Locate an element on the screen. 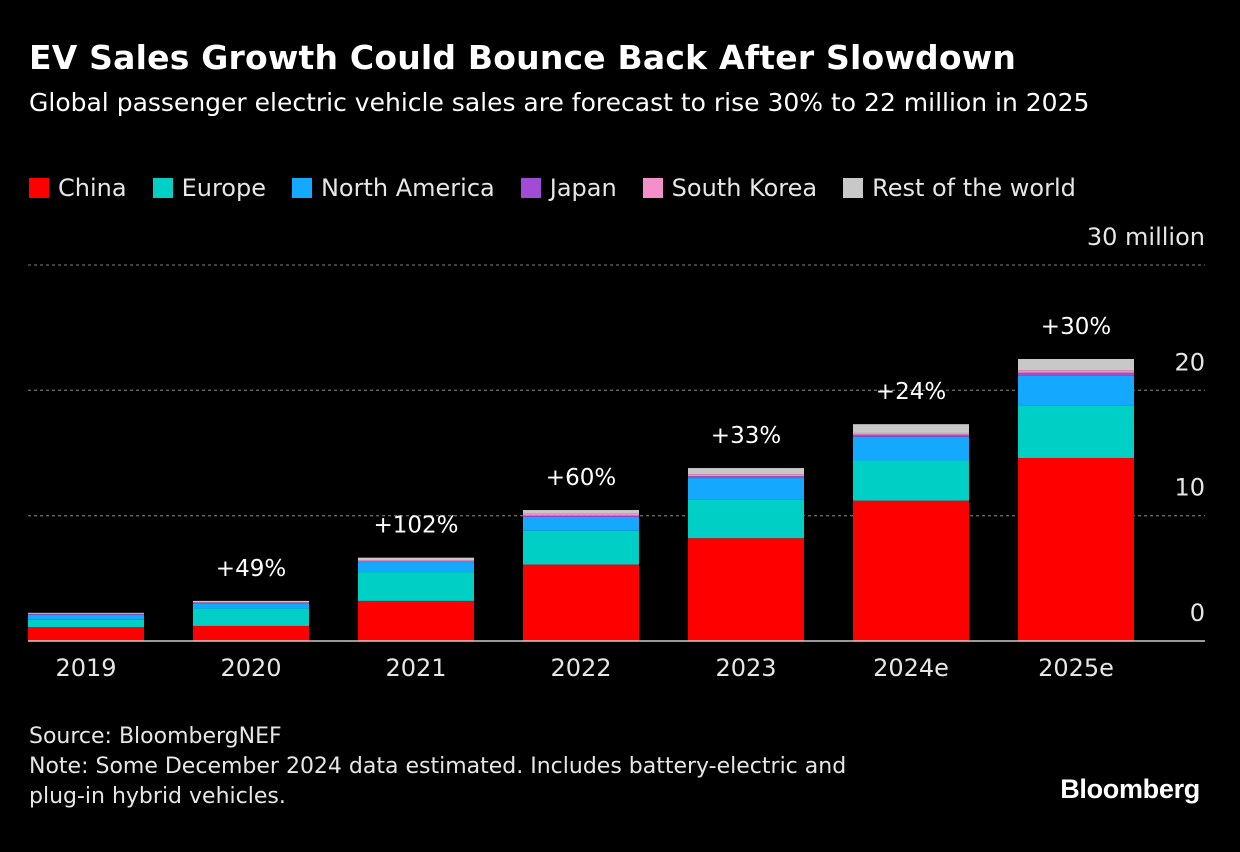  source-text: Source: BloombergNEF is located at coordinates (155, 736).